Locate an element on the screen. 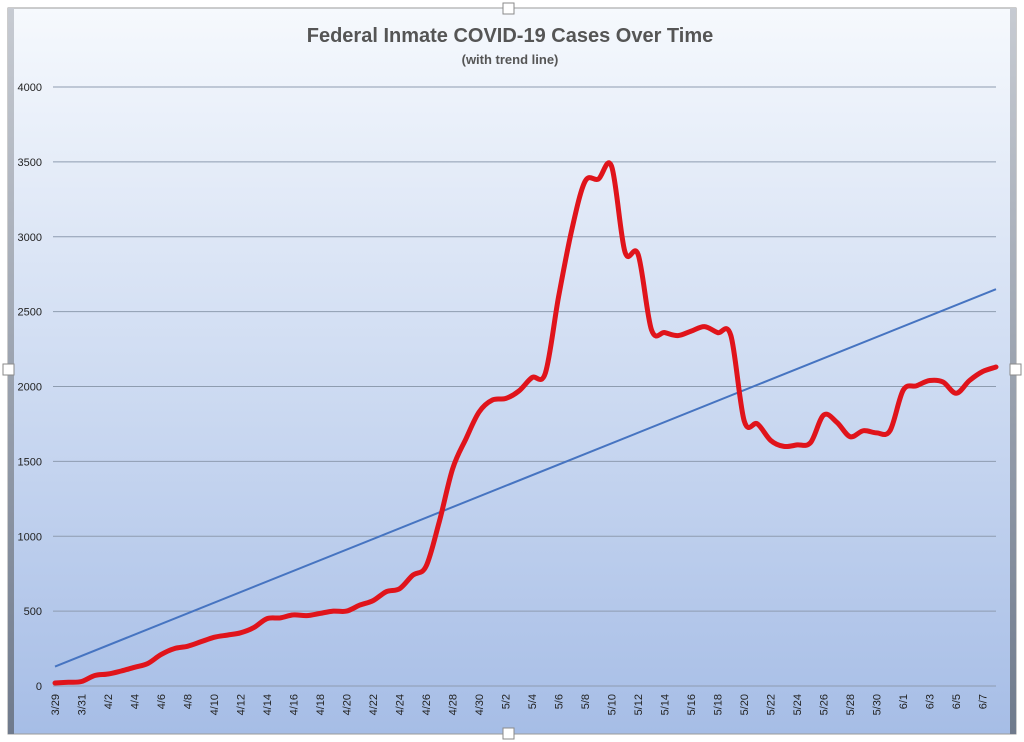  resize-handle-top is located at coordinates (508, 8).